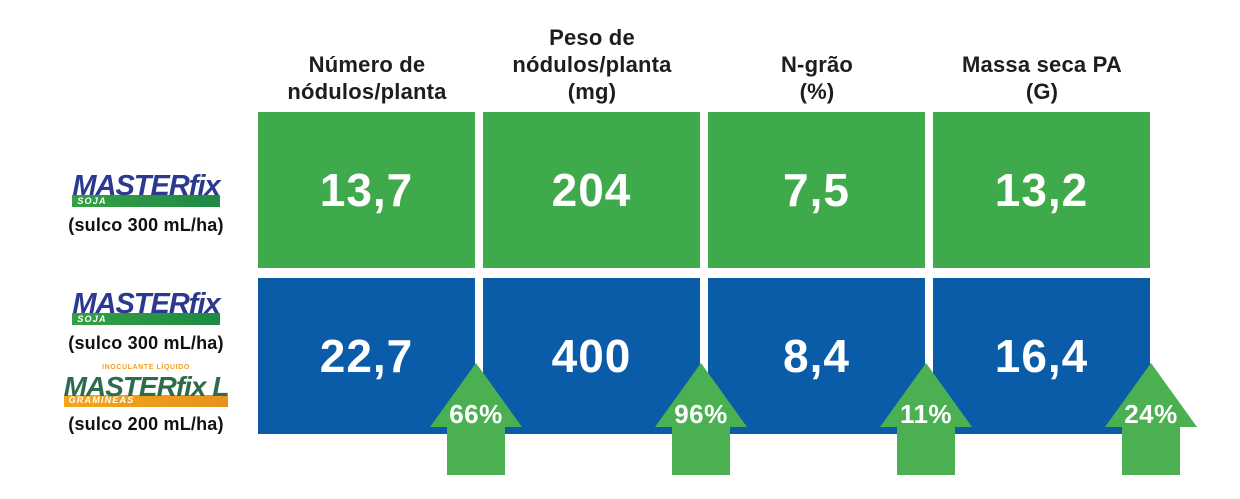  I want to click on value-cell-row1-col3: 7,5, so click(816, 190).